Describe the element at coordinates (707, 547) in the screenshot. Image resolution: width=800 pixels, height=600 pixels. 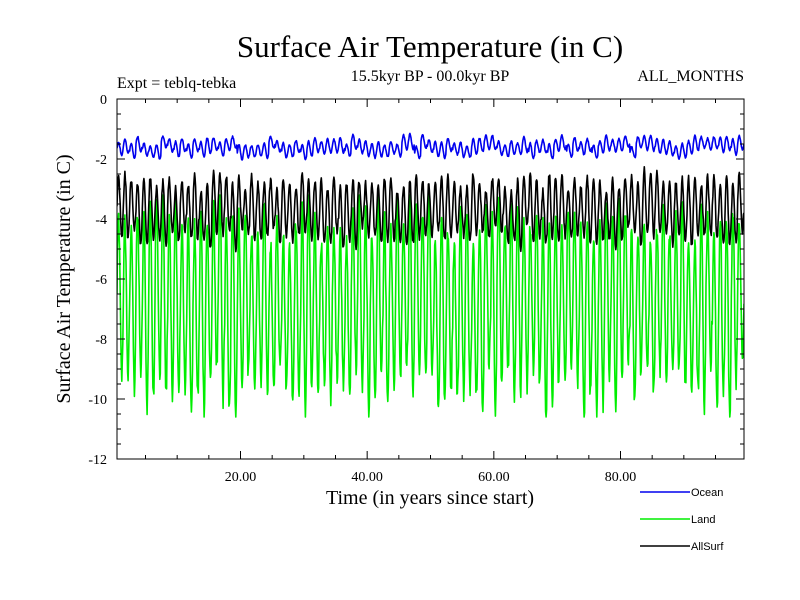
I see `legend-label-allsurf: AllSurf` at that location.